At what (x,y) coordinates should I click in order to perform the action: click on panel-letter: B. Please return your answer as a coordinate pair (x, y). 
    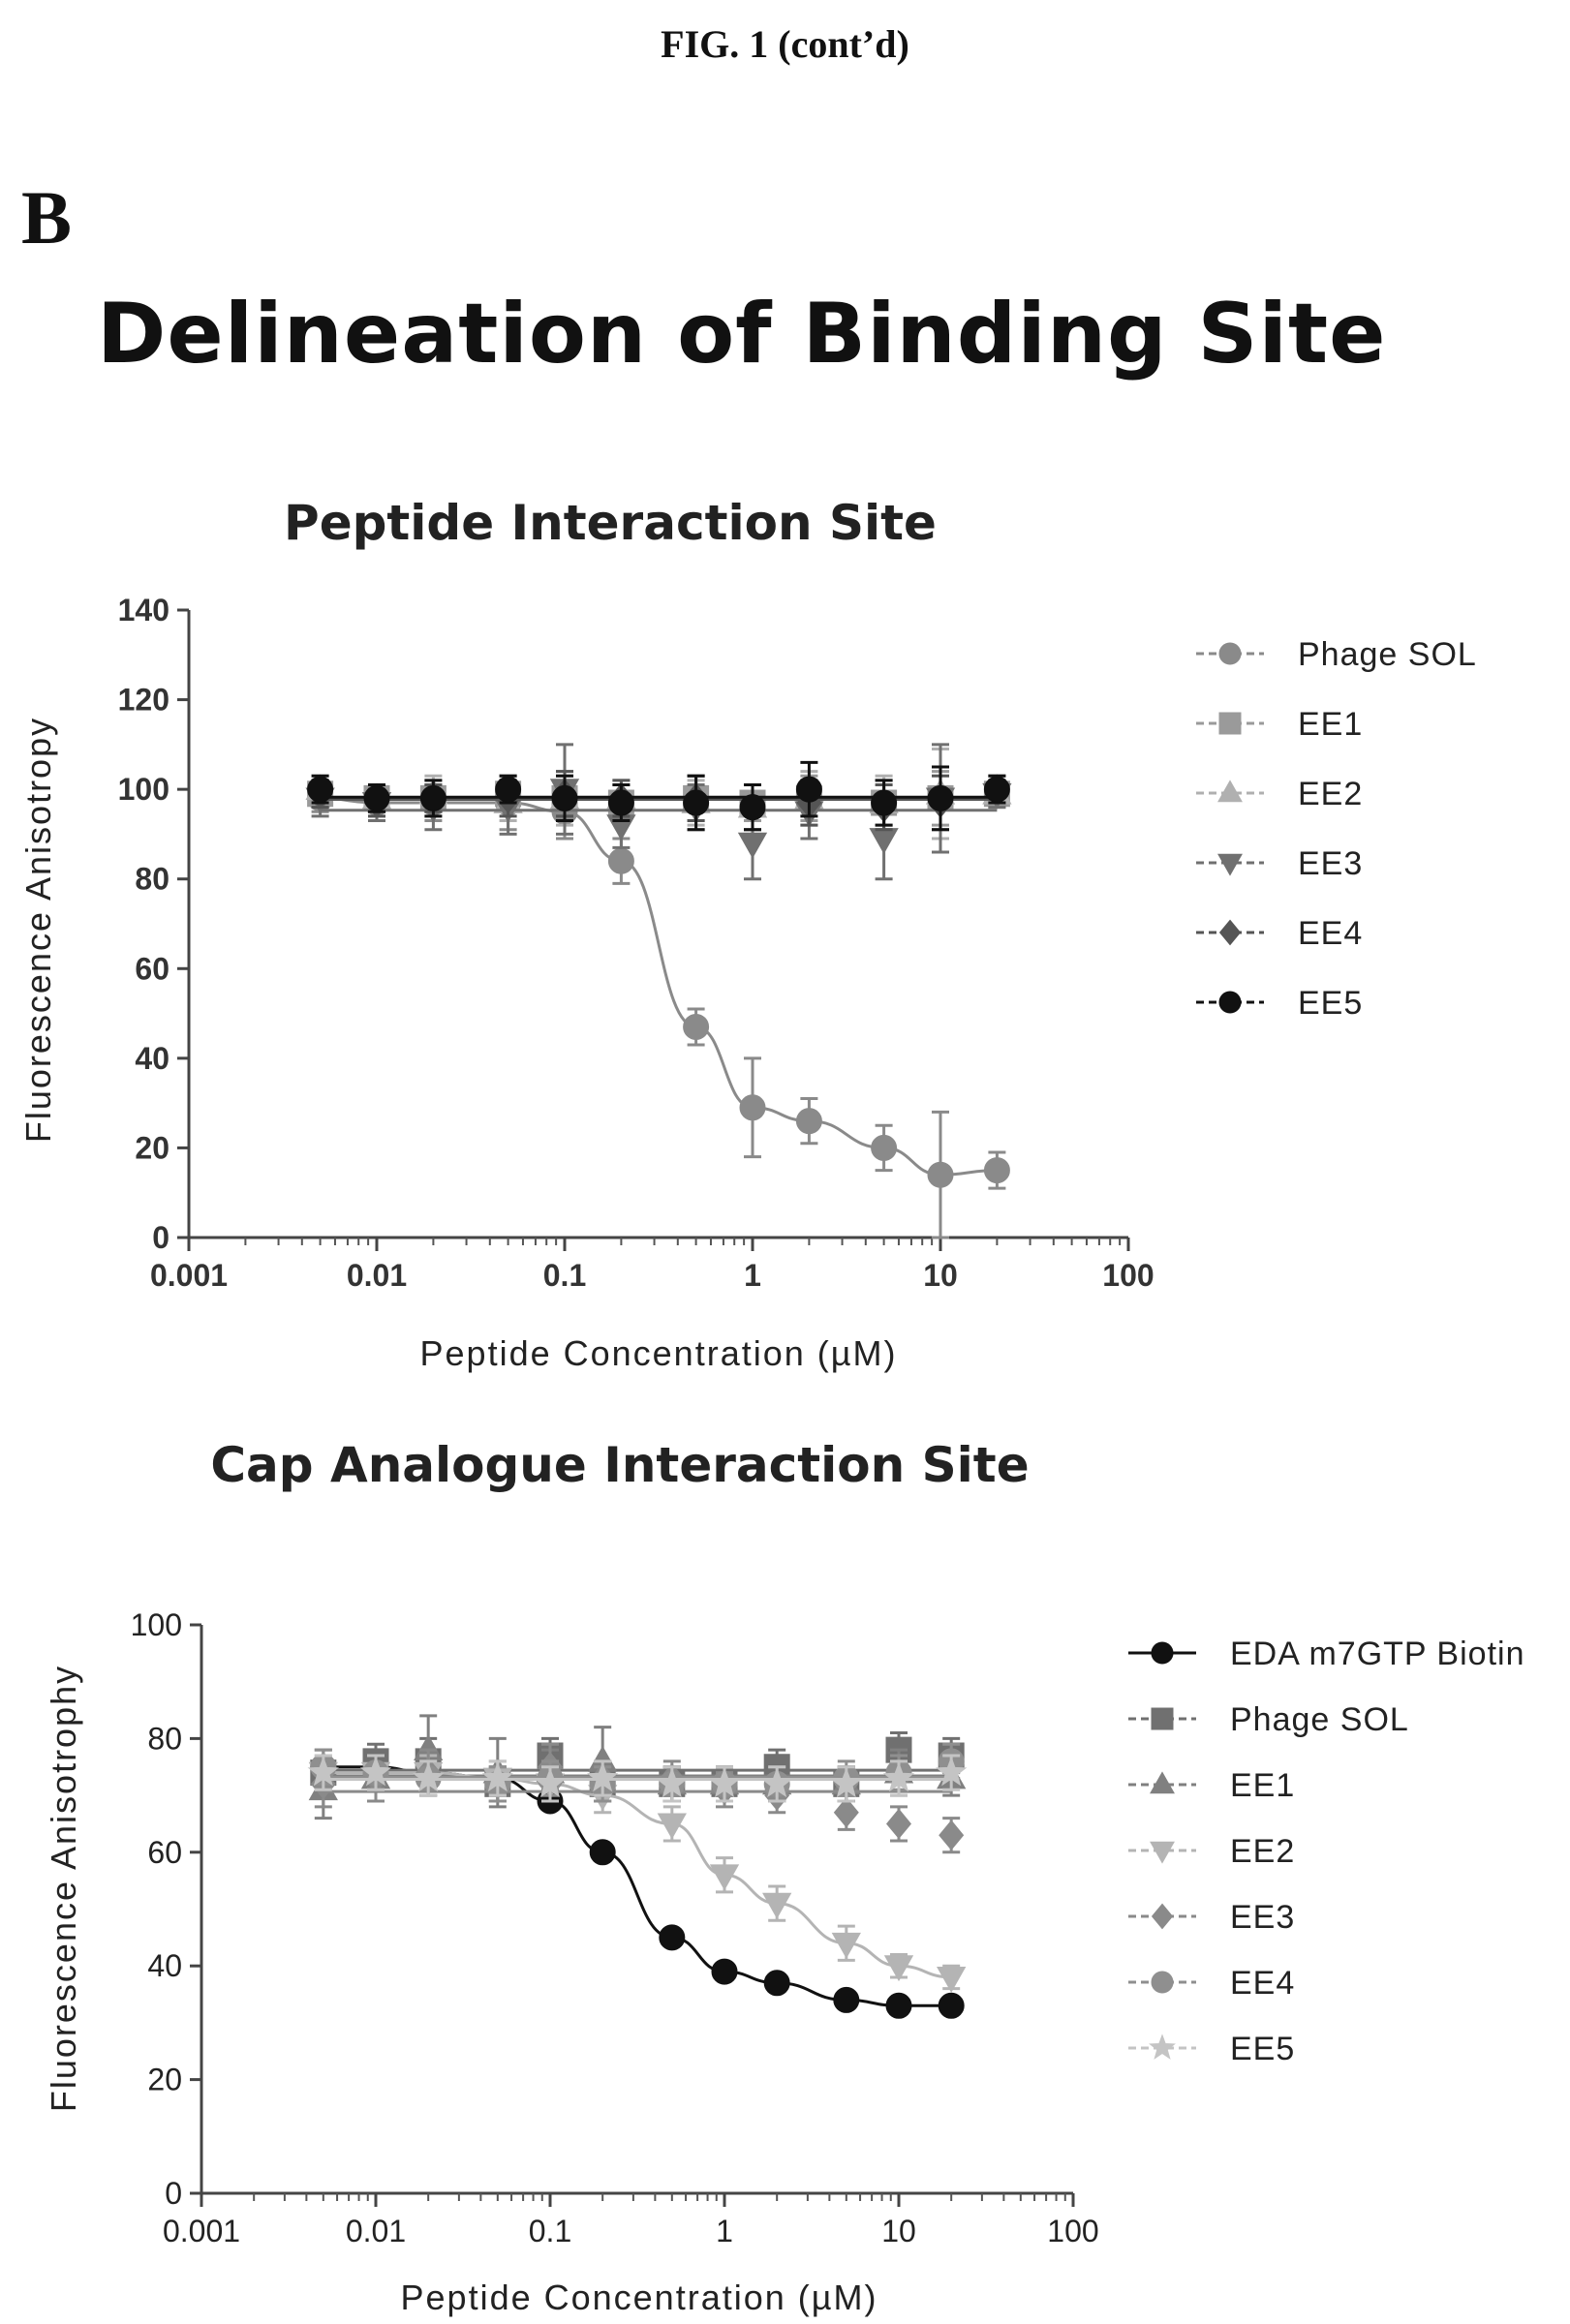
    Looking at the image, I should click on (47, 218).